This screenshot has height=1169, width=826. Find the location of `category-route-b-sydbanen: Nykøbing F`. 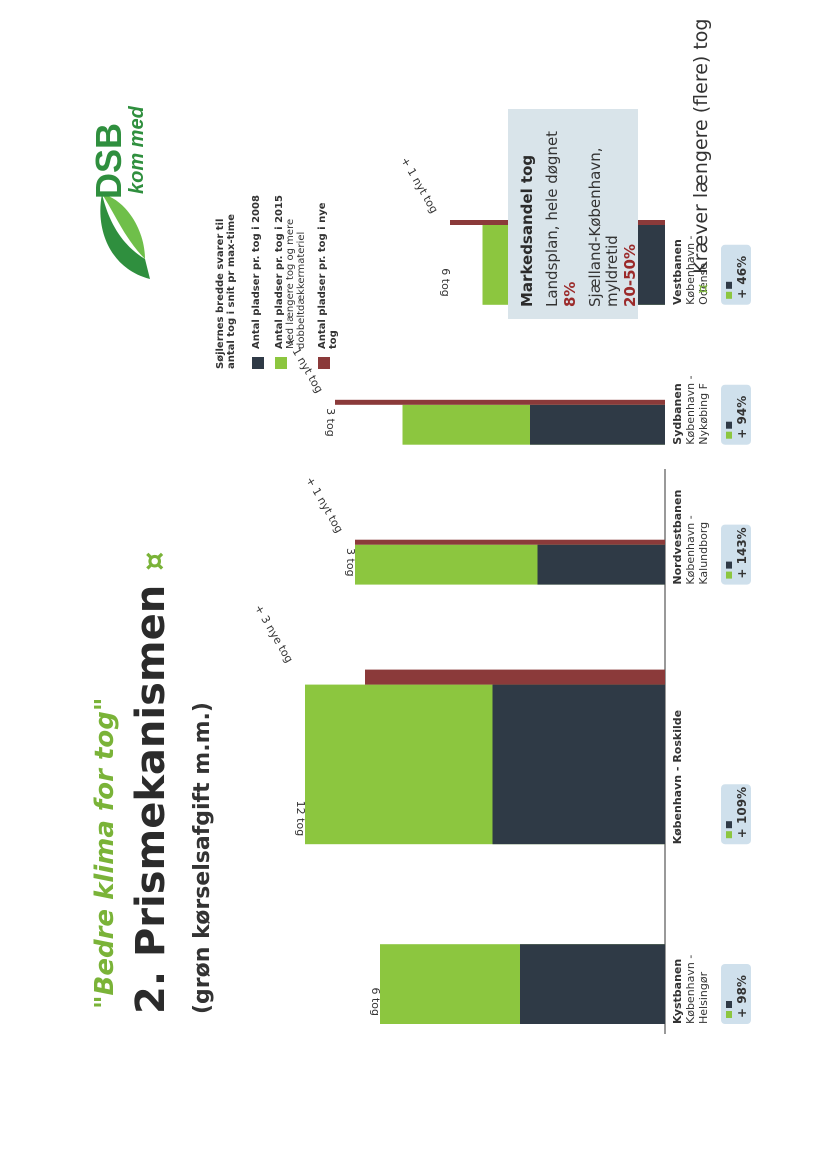

category-route-b-sydbanen: Nykøbing F is located at coordinates (703, 414).